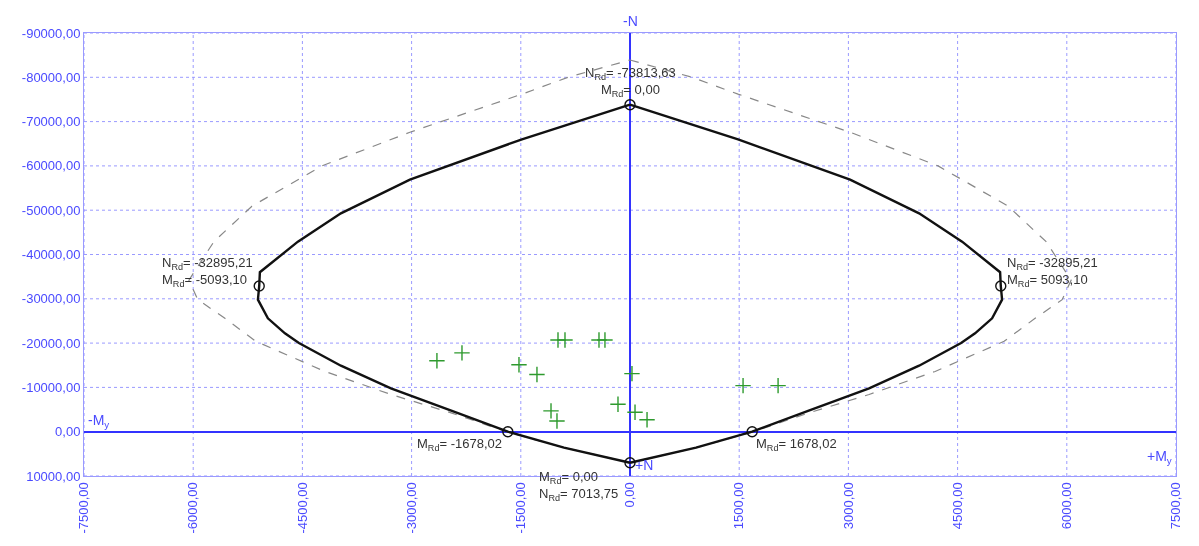  What do you see at coordinates (51, 122) in the screenshot?
I see `y-tick-label: -70000,00` at bounding box center [51, 122].